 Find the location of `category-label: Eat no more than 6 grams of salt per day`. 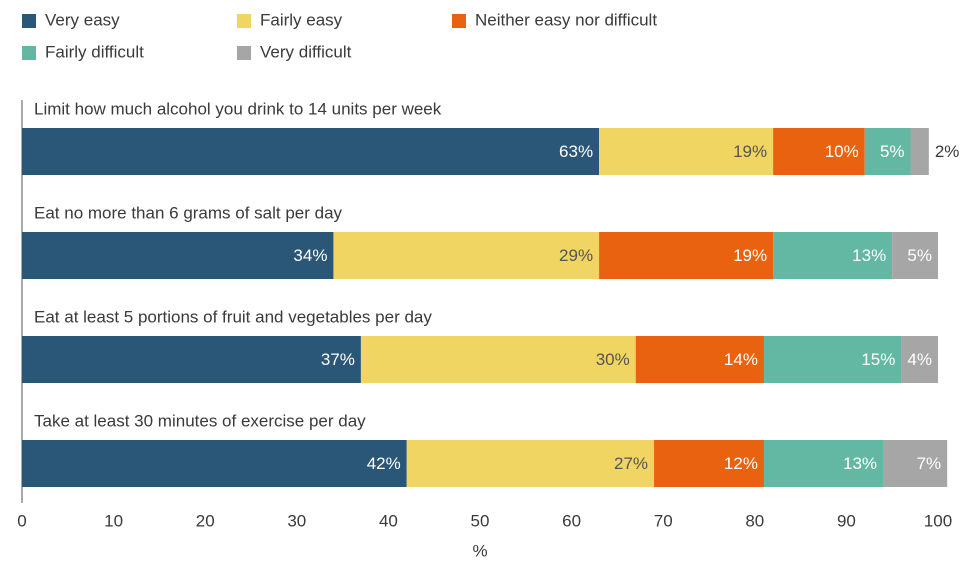

category-label: Eat no more than 6 grams of salt per day is located at coordinates (188, 212).